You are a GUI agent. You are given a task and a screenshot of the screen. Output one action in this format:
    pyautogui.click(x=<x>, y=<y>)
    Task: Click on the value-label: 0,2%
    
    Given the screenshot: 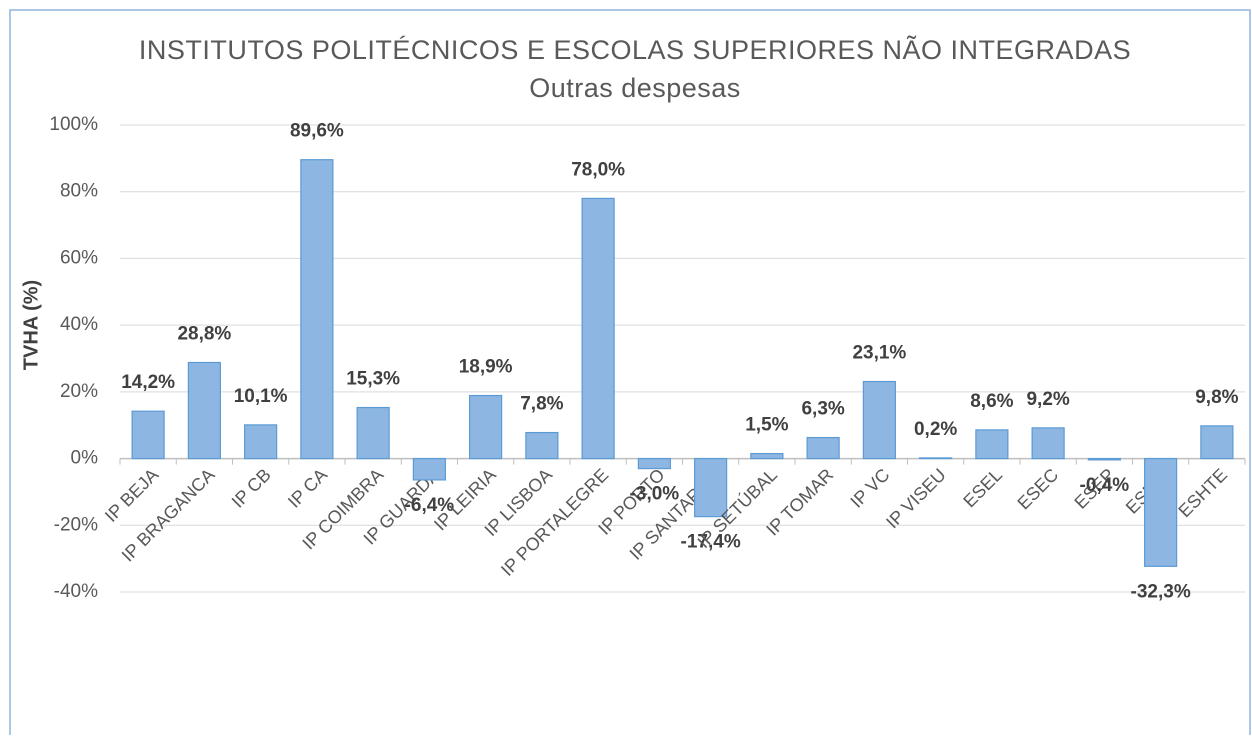 What is the action you would take?
    pyautogui.click(x=935, y=429)
    